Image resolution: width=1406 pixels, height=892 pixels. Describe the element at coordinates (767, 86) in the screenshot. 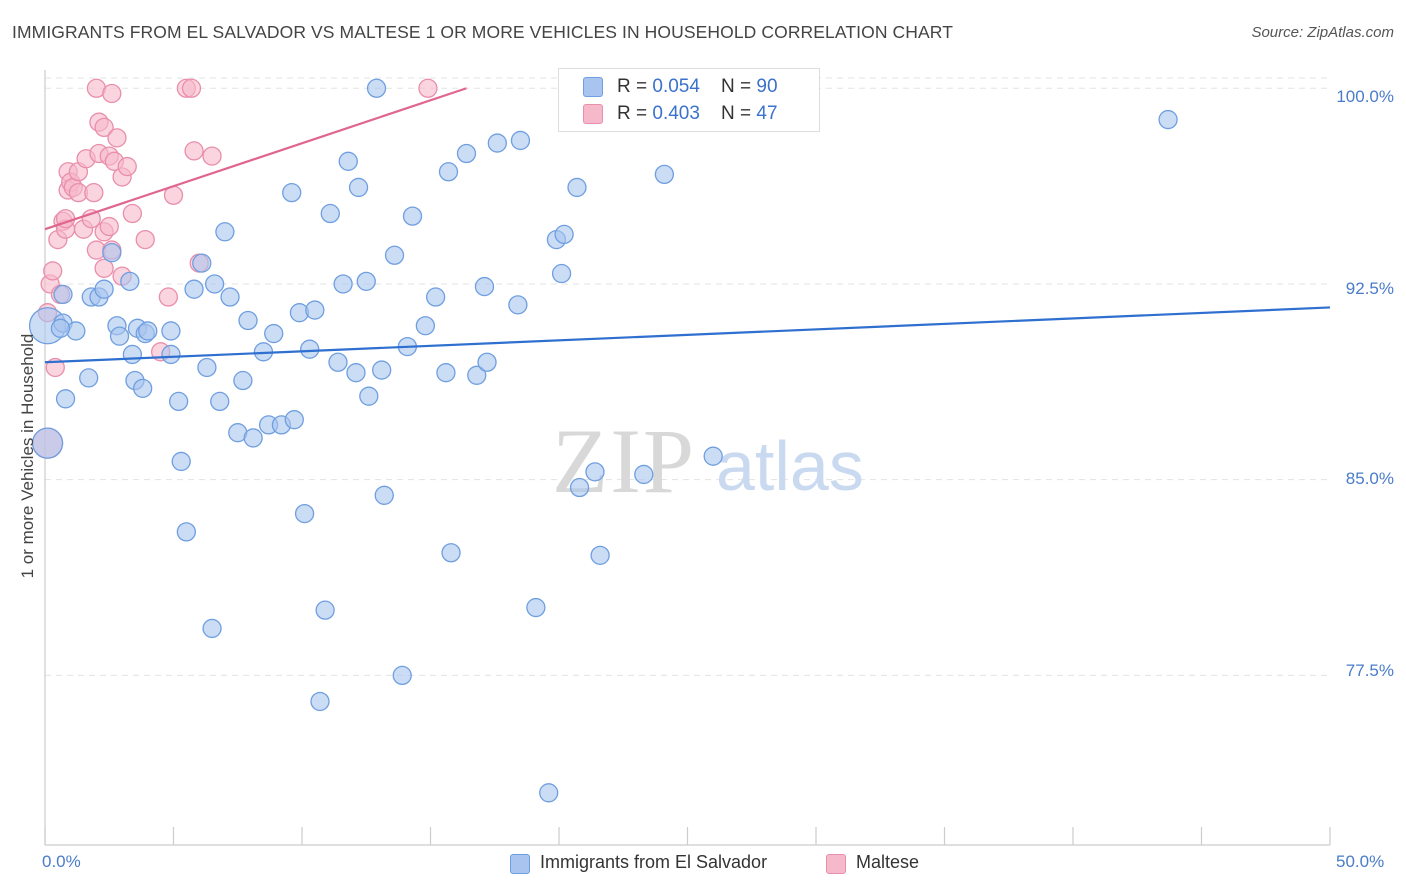

I see `legend-n-value: 90` at that location.